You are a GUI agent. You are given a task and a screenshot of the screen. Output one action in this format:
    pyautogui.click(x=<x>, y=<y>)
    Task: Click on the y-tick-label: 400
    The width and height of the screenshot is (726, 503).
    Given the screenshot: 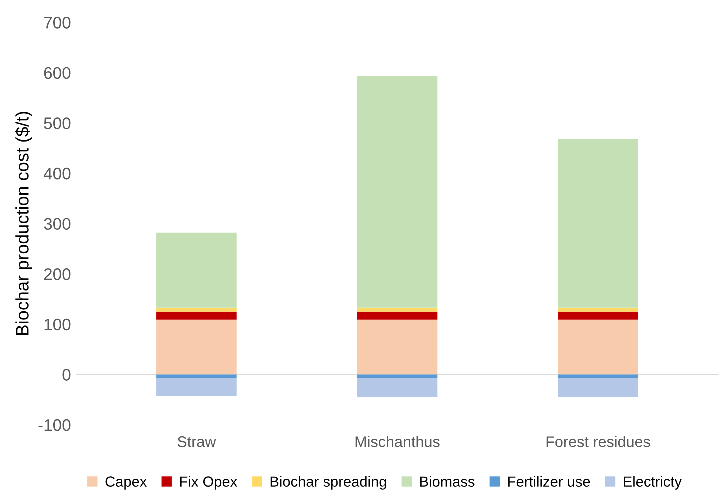 What is the action you would take?
    pyautogui.click(x=57, y=174)
    